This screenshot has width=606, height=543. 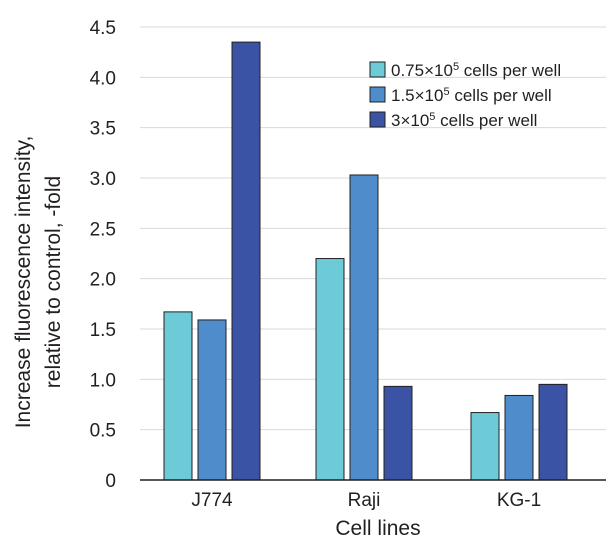 I want to click on x-tick-label: Raji, so click(x=364, y=500).